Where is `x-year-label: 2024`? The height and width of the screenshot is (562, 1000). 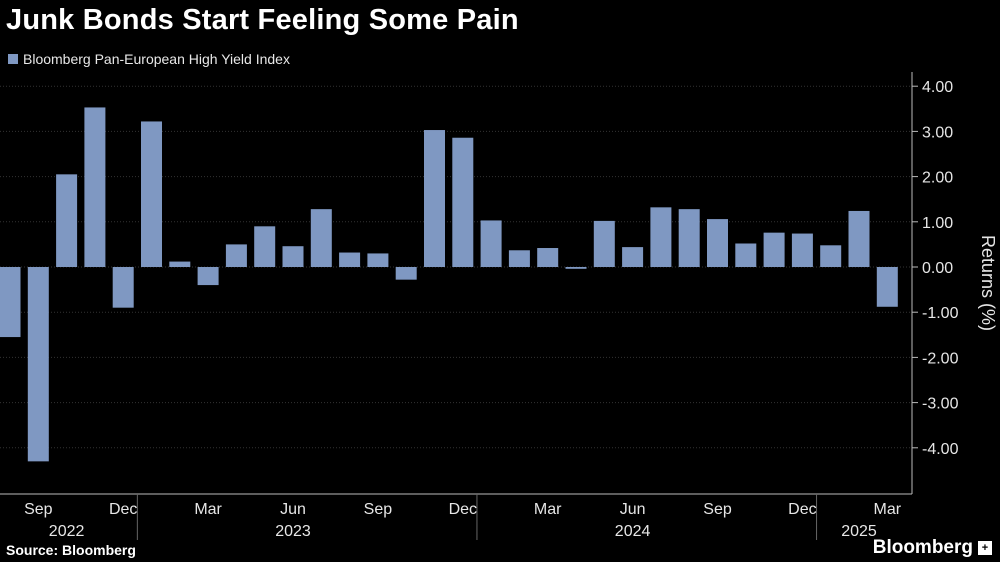 x-year-label: 2024 is located at coordinates (633, 531).